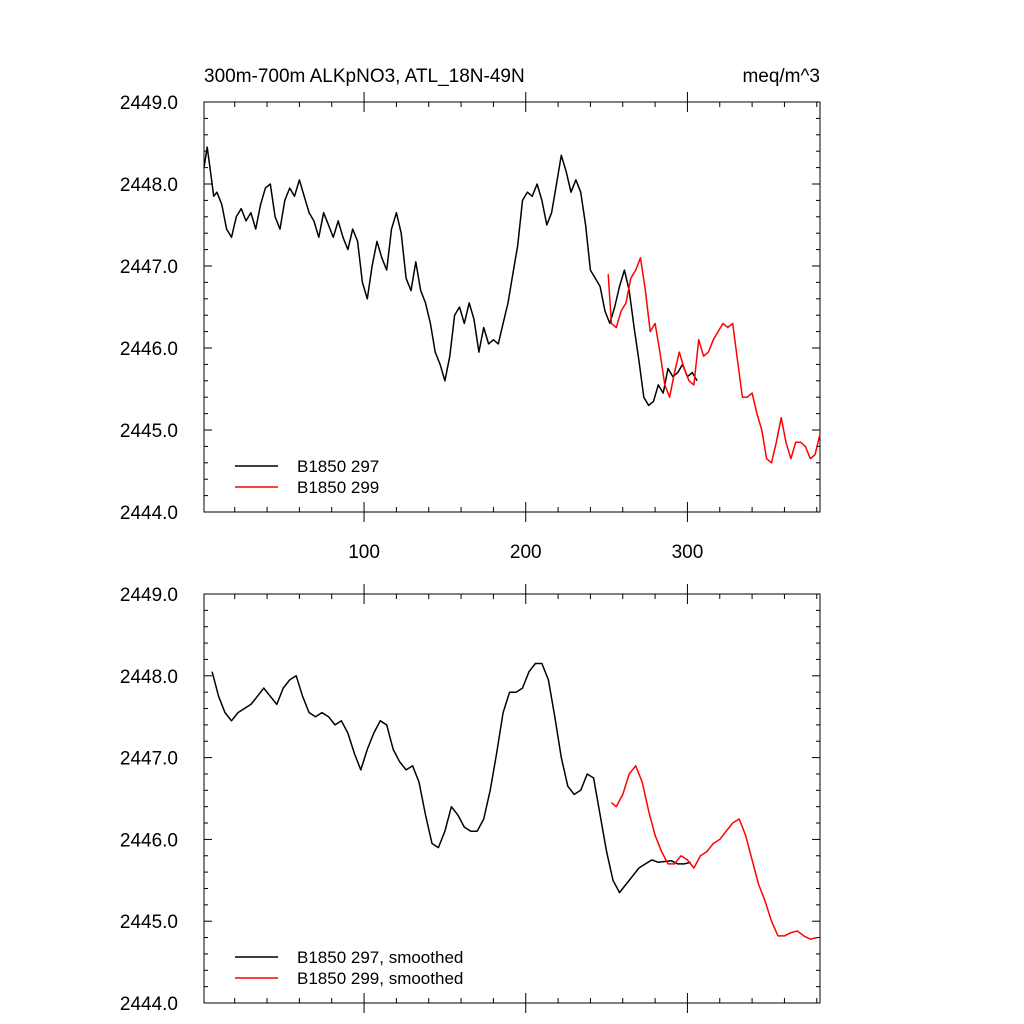 The width and height of the screenshot is (1024, 1024). I want to click on legend-label: B1850 299, so click(338, 487).